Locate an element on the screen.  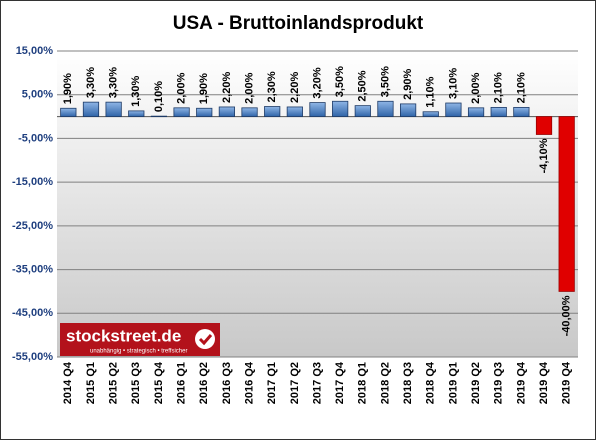
y-tick-label: -45,00% is located at coordinates (32, 313).